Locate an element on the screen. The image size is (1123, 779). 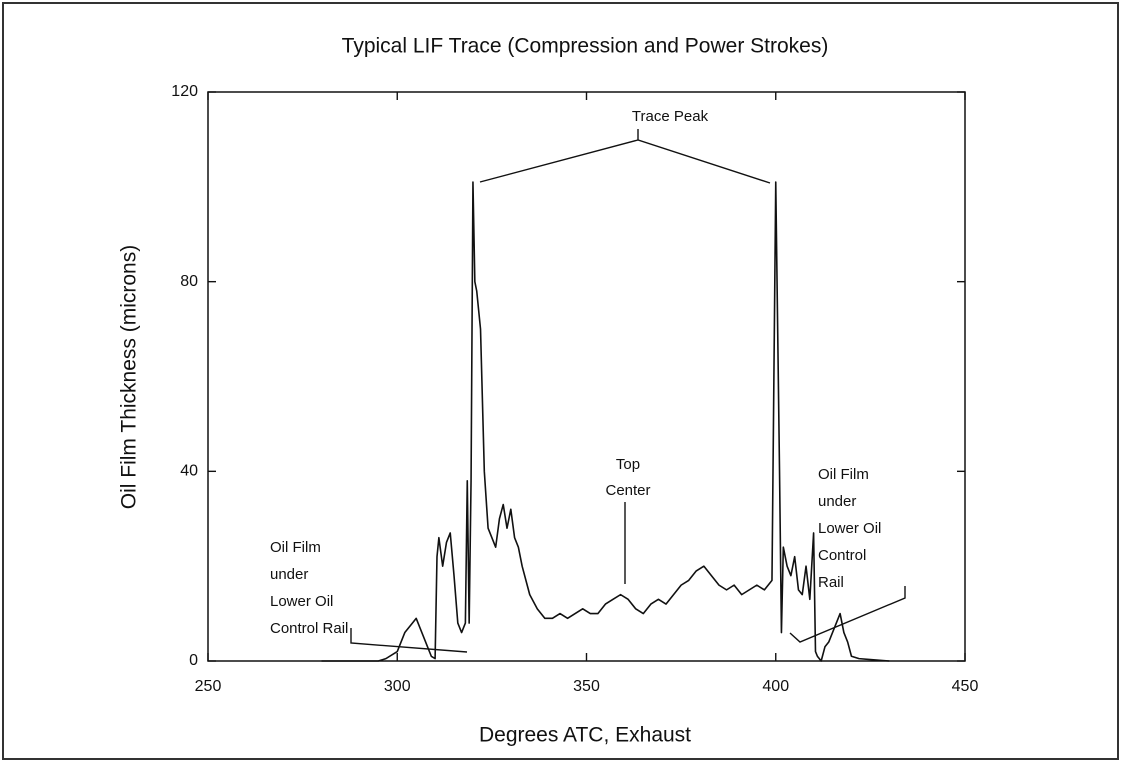
annotation: Center is located at coordinates (627, 490).